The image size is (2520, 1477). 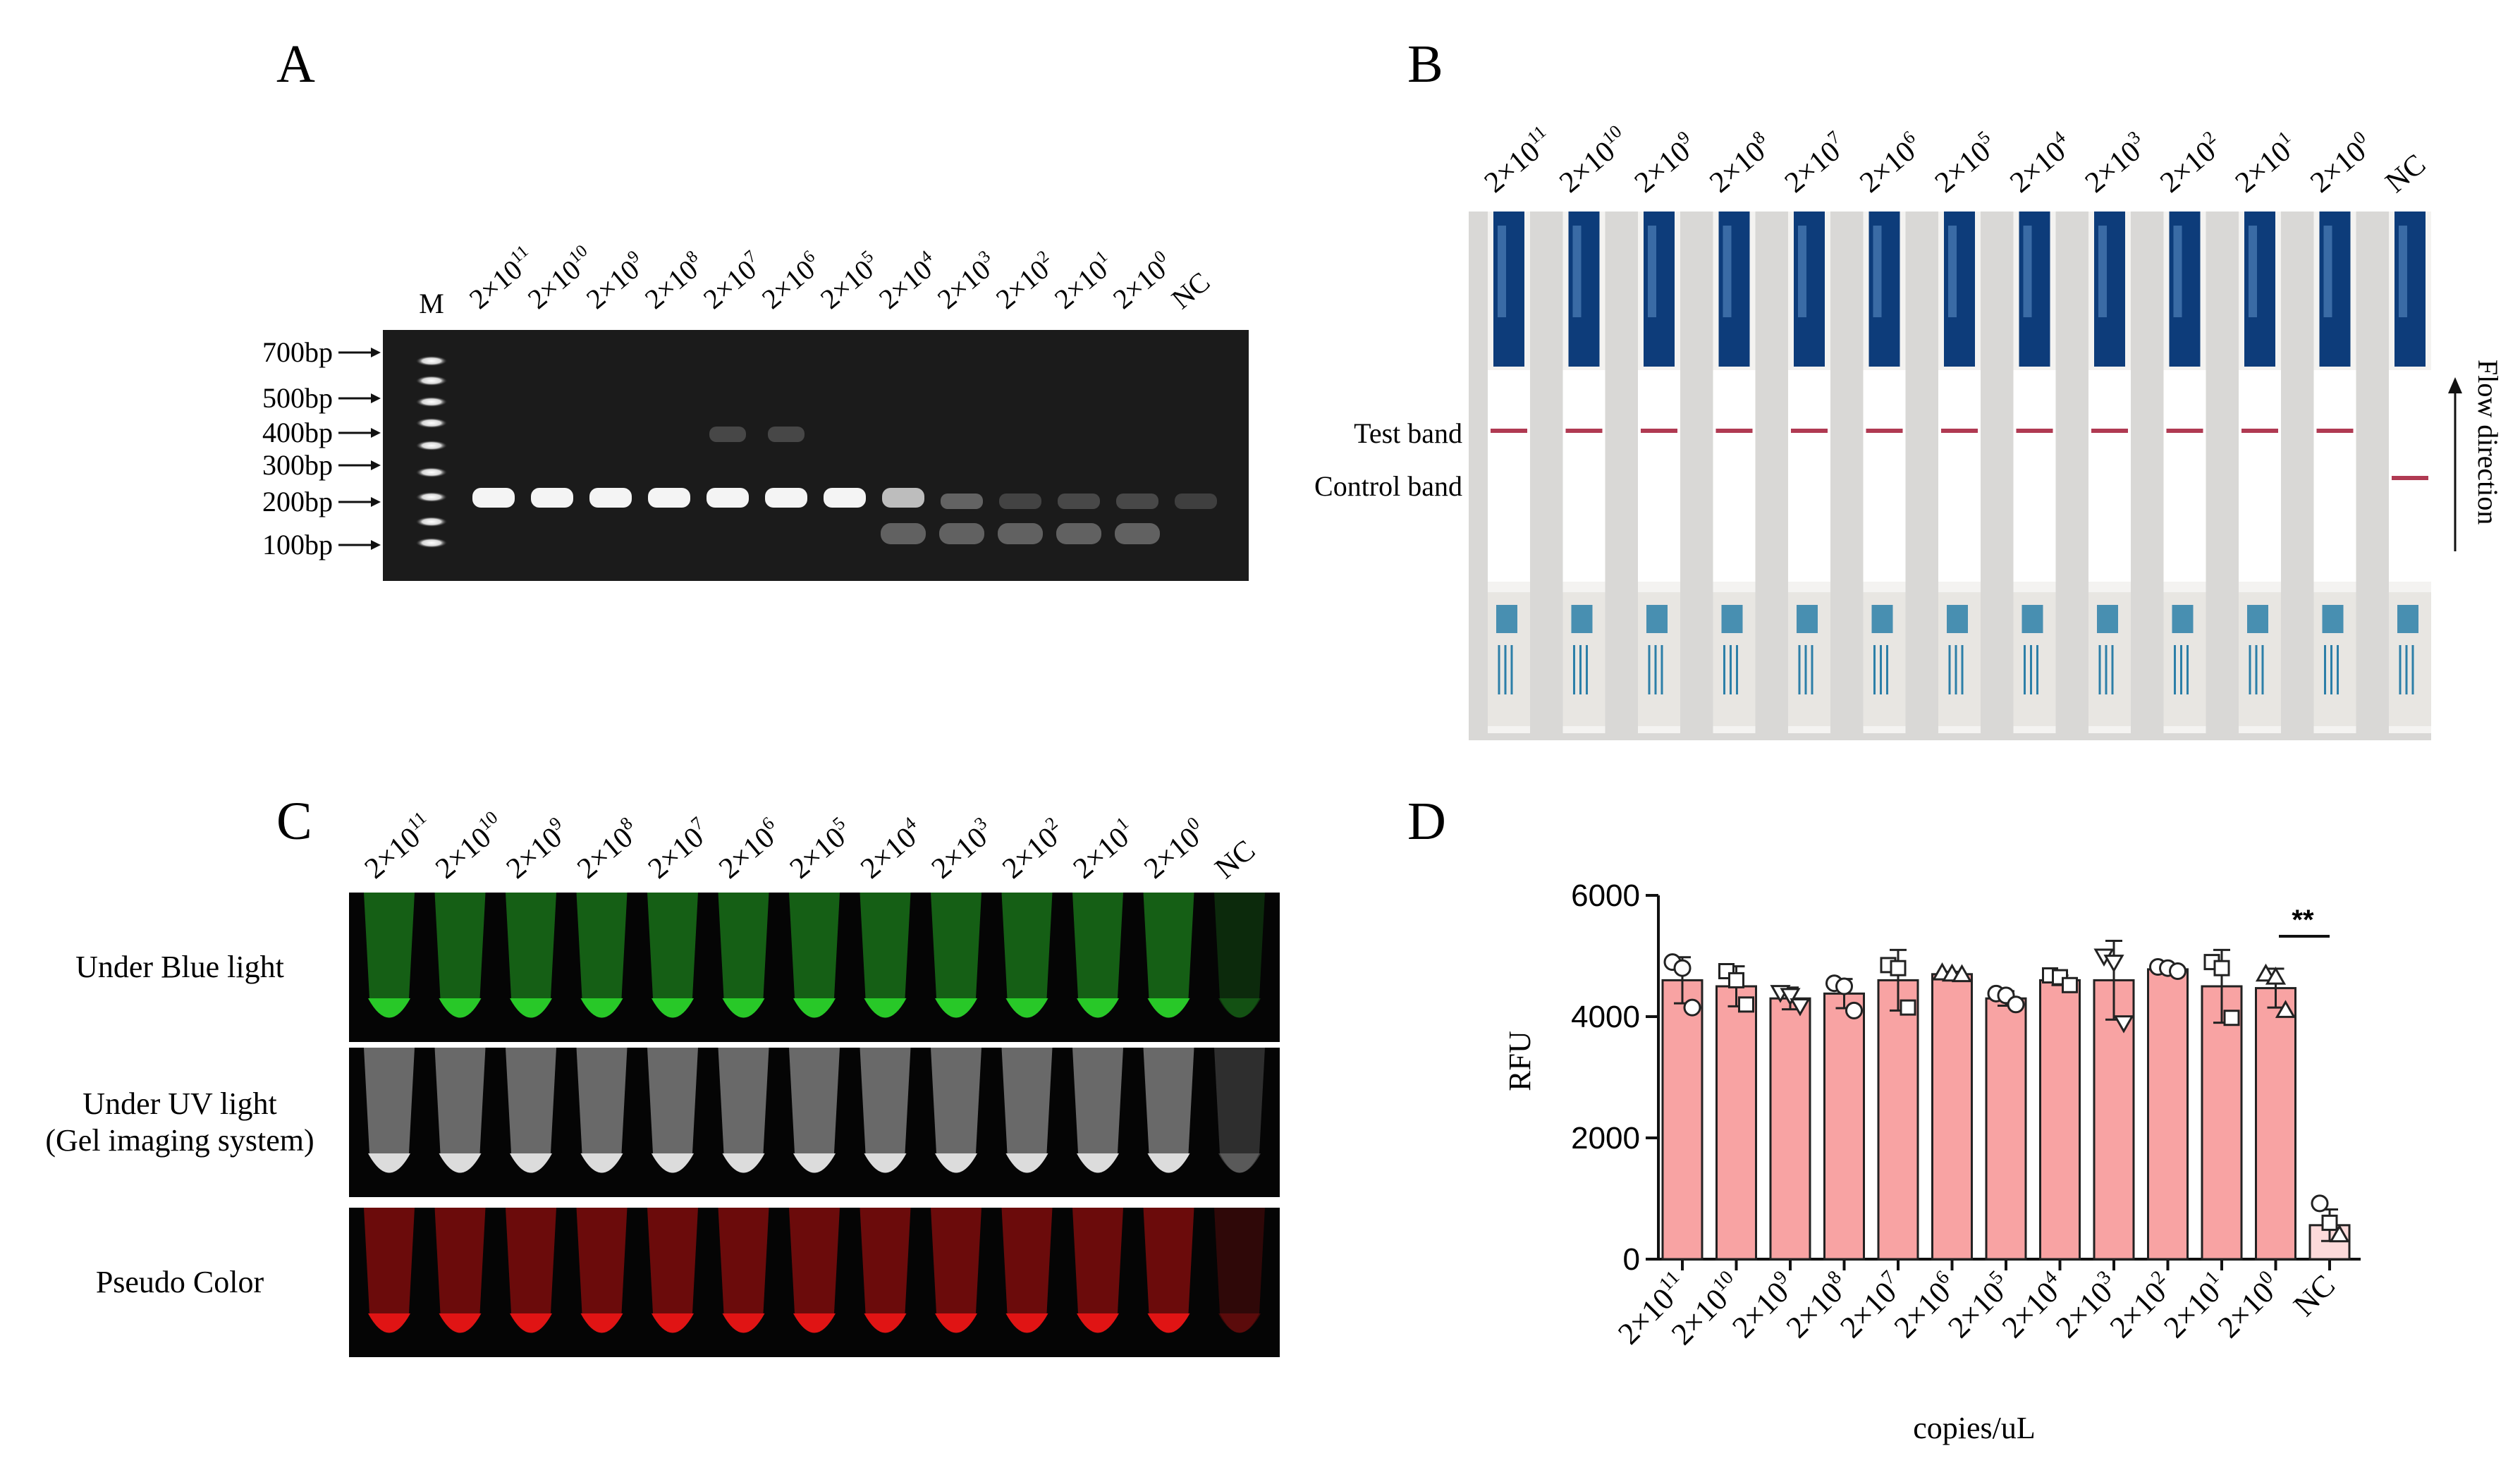 What do you see at coordinates (1952, 1117) in the screenshot?
I see `chart-bar` at bounding box center [1952, 1117].